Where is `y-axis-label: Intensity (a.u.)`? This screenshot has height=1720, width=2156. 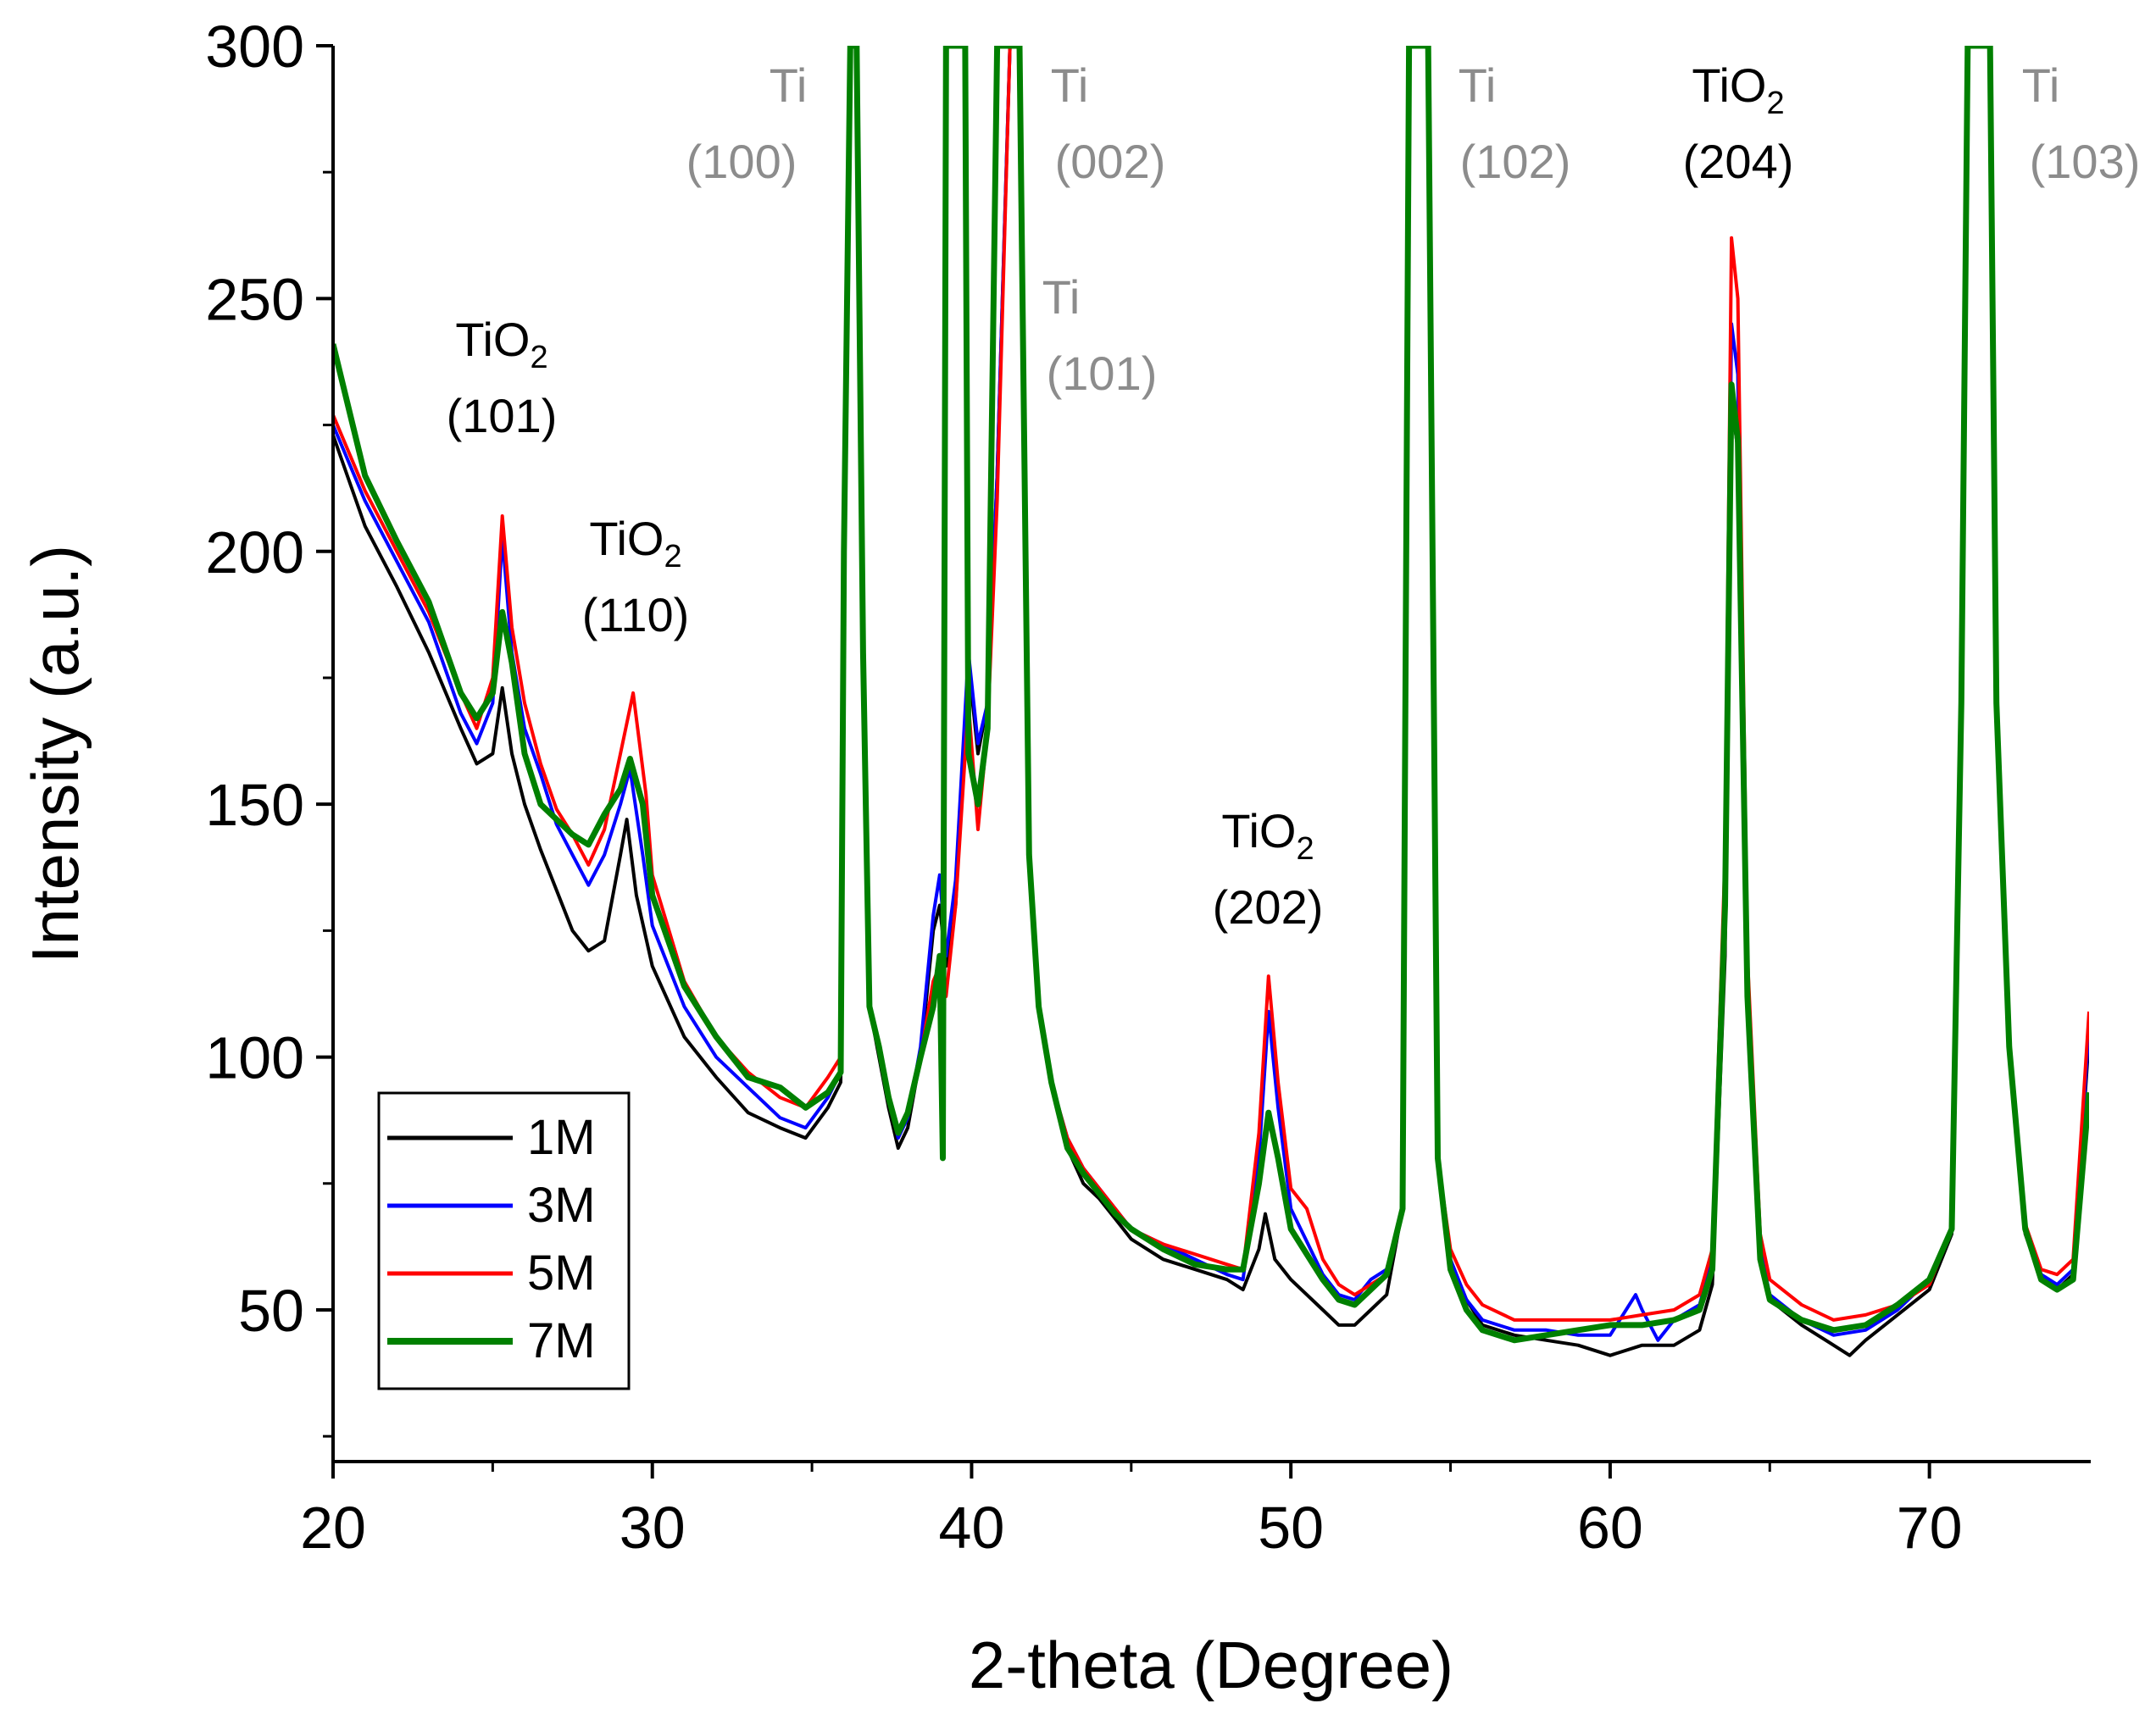 y-axis-label: Intensity (a.u.) is located at coordinates (55, 754).